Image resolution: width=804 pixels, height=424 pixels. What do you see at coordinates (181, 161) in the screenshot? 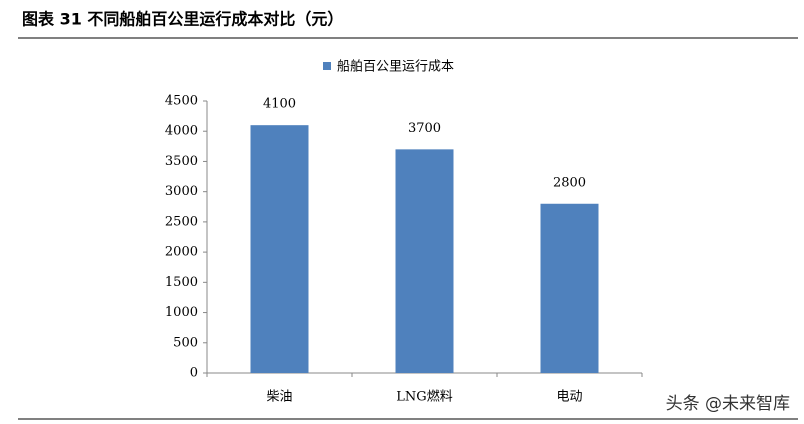
I see `y-tick-label: 3500` at bounding box center [181, 161].